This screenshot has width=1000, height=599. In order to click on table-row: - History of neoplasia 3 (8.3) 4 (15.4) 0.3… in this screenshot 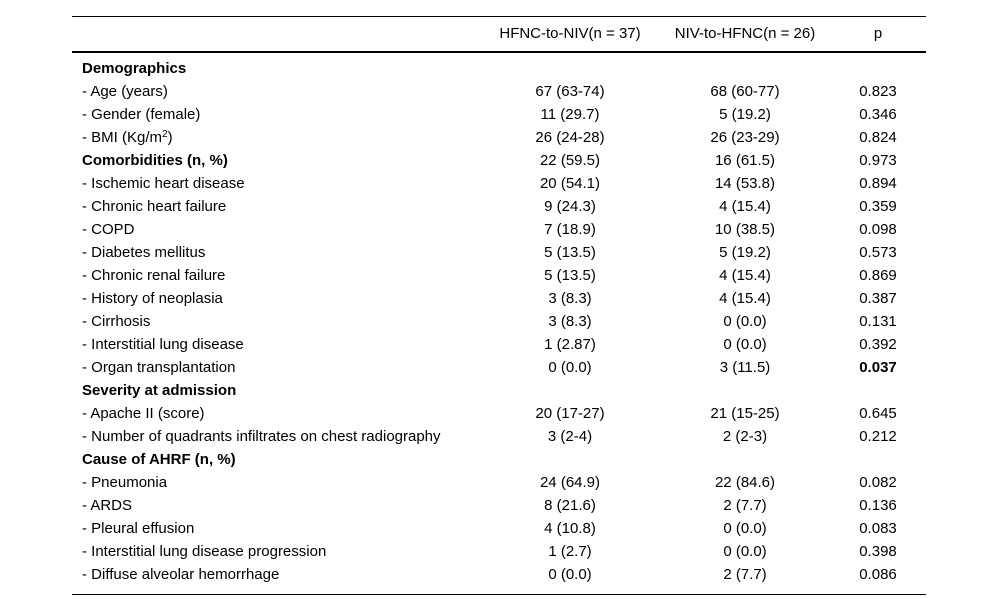, I will do `click(499, 298)`.